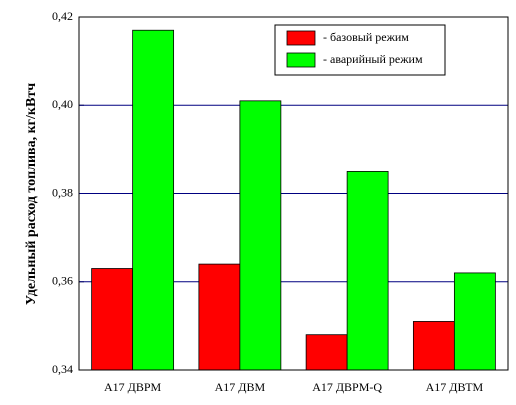  Describe the element at coordinates (366, 37) in the screenshot. I see `legend-label: - базовый режим` at that location.